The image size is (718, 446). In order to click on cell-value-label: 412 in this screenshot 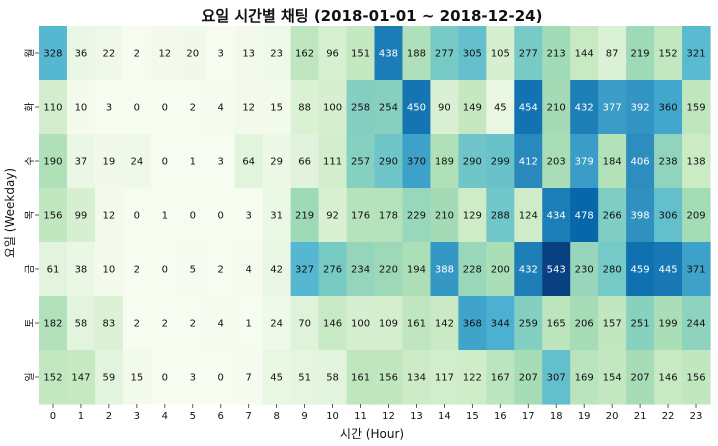, I will do `click(528, 162)`.